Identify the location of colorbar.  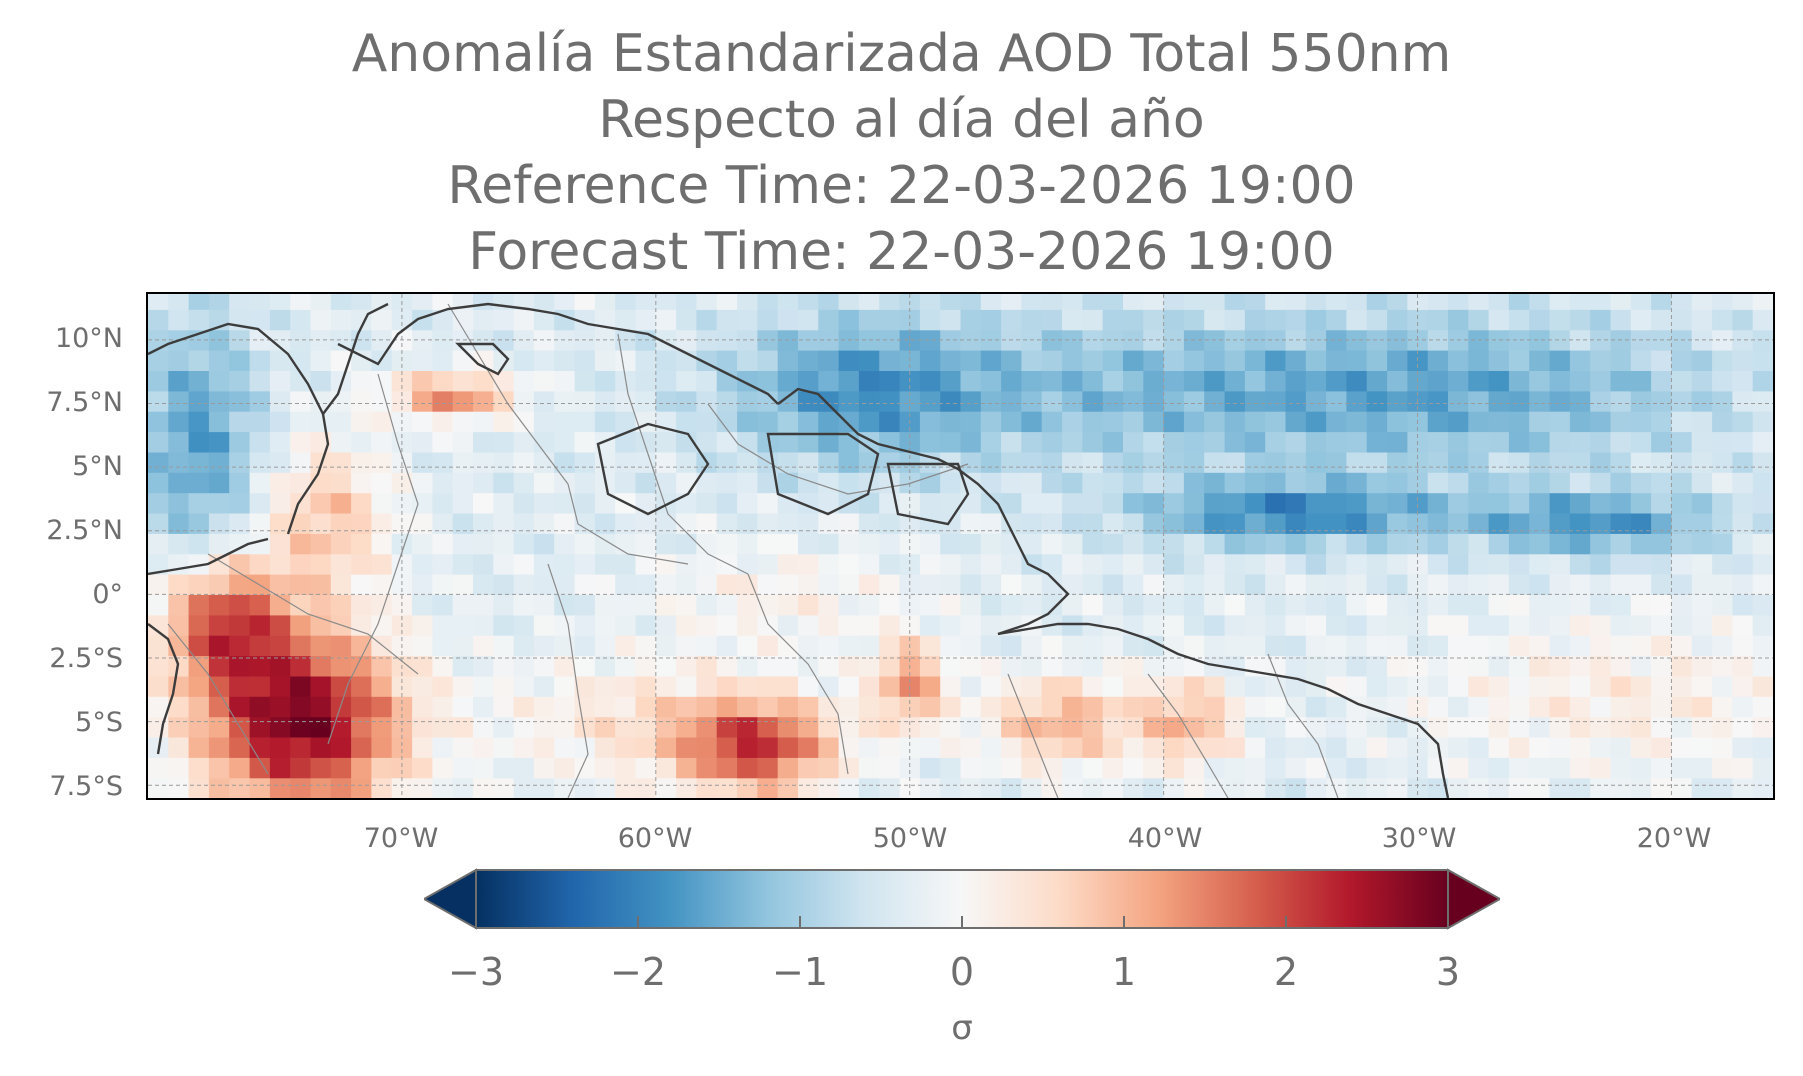
(962, 899).